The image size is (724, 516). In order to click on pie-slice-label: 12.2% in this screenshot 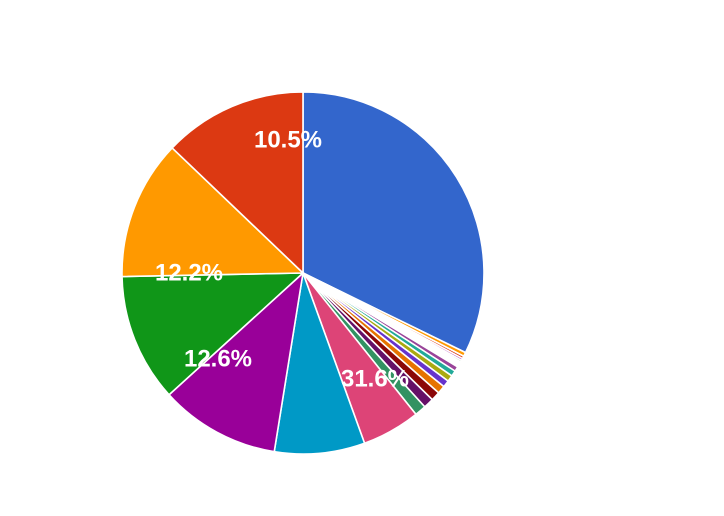, I will do `click(189, 272)`.